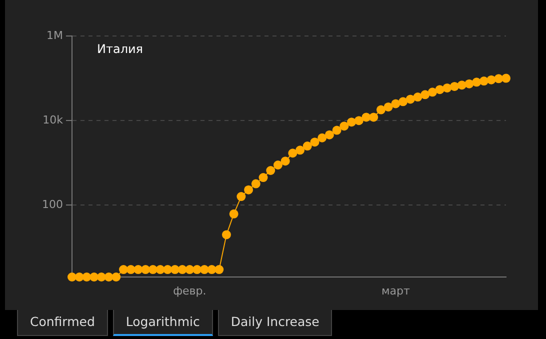 Image resolution: width=546 pixels, height=339 pixels. Describe the element at coordinates (275, 323) in the screenshot. I see `text: Daily Increase` at that location.